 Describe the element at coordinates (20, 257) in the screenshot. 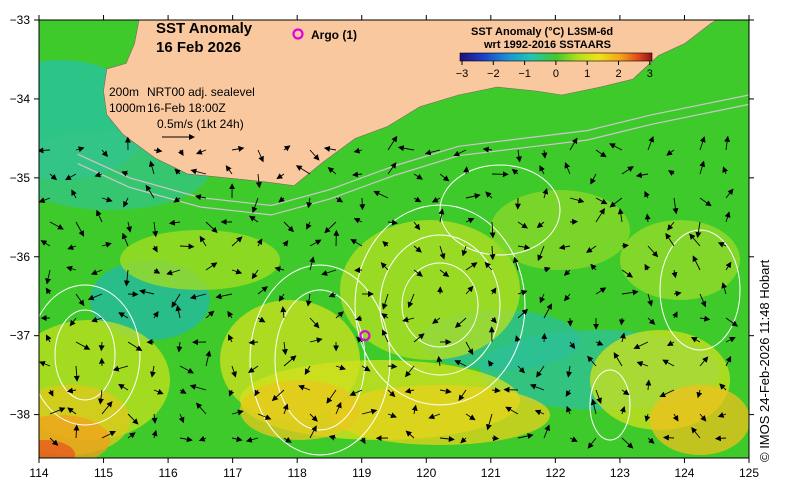

I see `y-tick-label: −36` at that location.